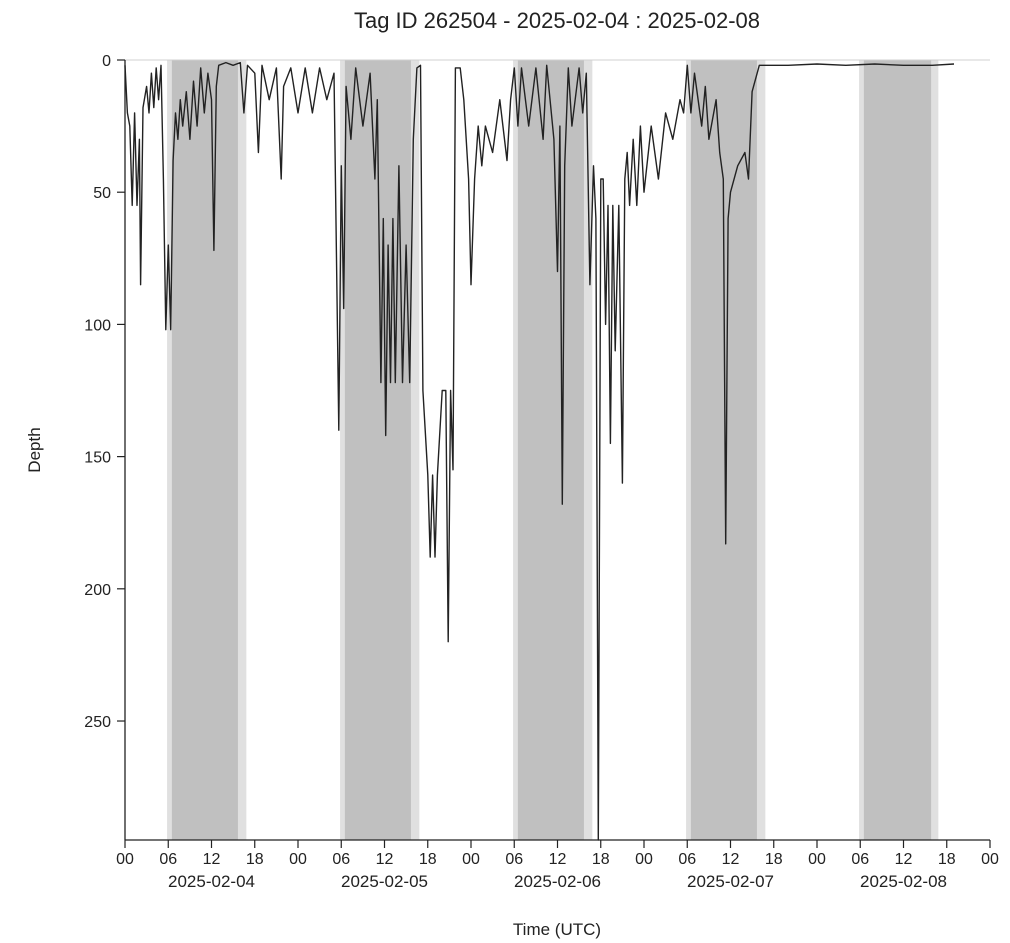 This screenshot has width=1010, height=943. I want to click on y-tick-label: 150, so click(97, 458).